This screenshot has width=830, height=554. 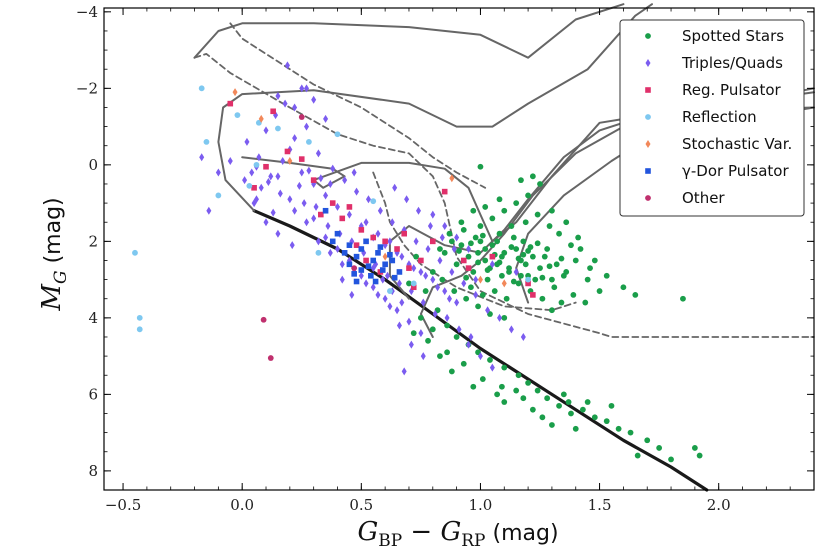 What do you see at coordinates (354, 268) in the screenshot?
I see `other-point` at bounding box center [354, 268].